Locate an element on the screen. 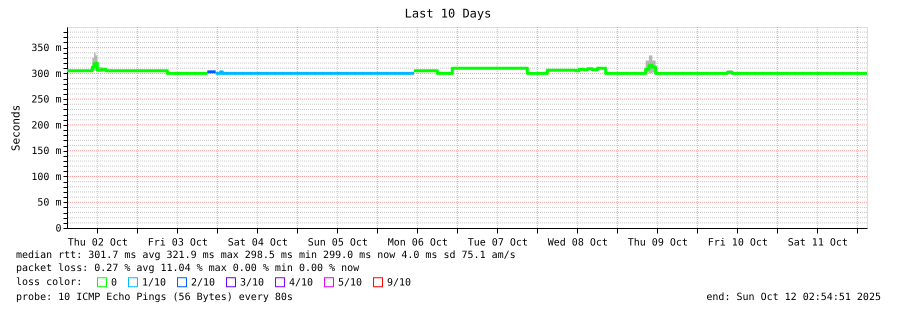  text: end: Sun Oct 12 02:54:51 2025 is located at coordinates (793, 297).